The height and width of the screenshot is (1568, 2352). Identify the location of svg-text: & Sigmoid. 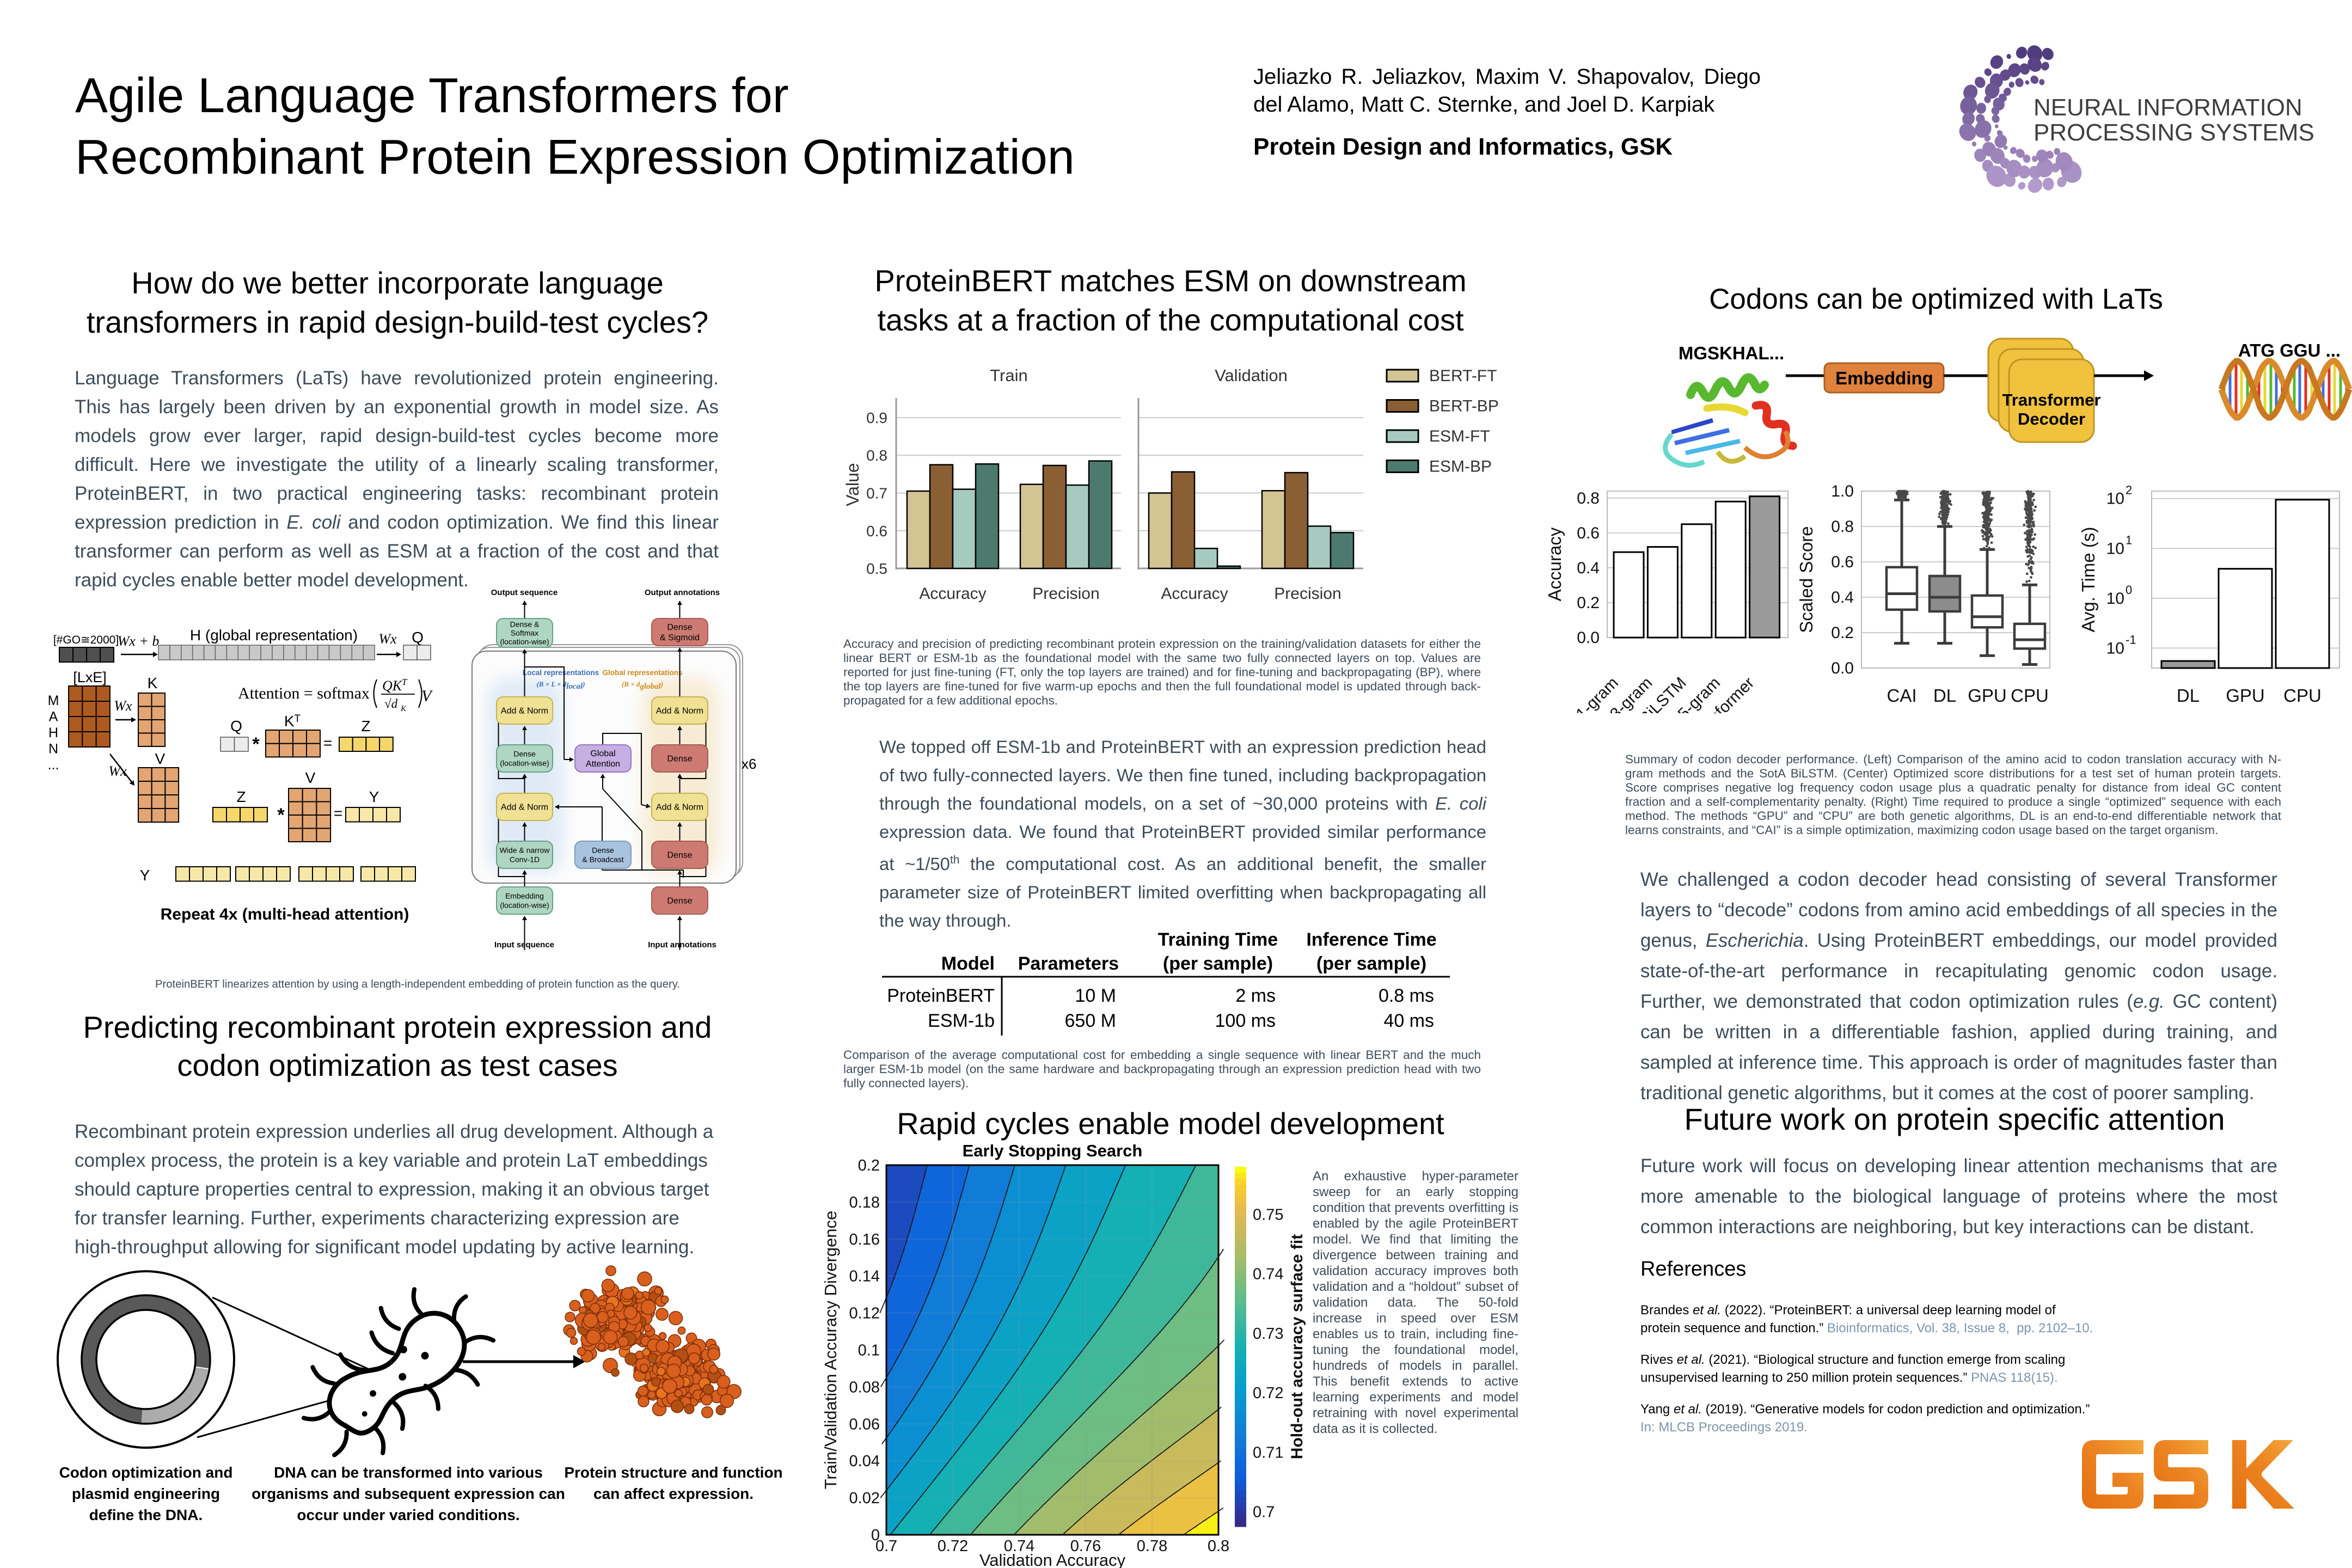
(680, 637).